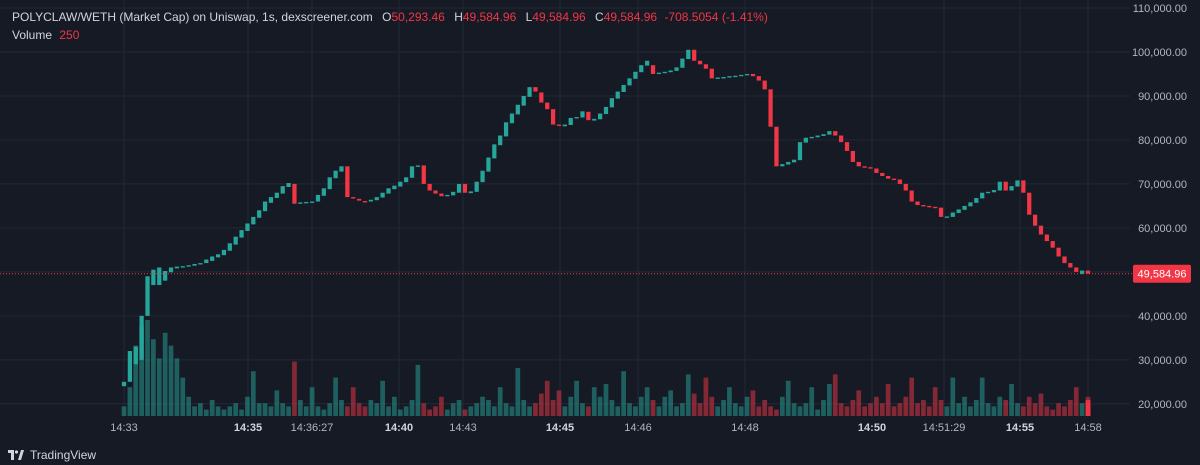  What do you see at coordinates (1088, 428) in the screenshot?
I see `x-tick-label: 14:58` at bounding box center [1088, 428].